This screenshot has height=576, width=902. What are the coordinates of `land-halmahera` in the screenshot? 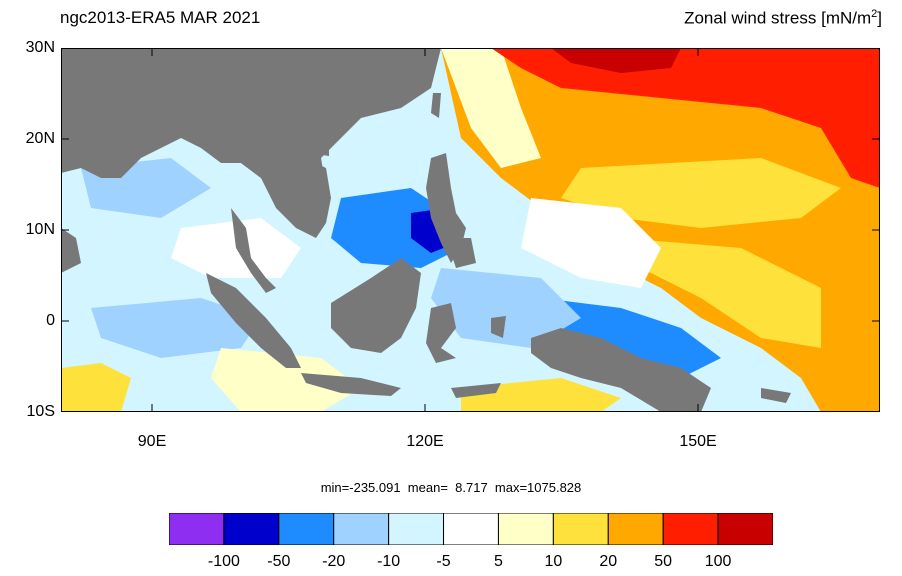 It's located at (498, 327).